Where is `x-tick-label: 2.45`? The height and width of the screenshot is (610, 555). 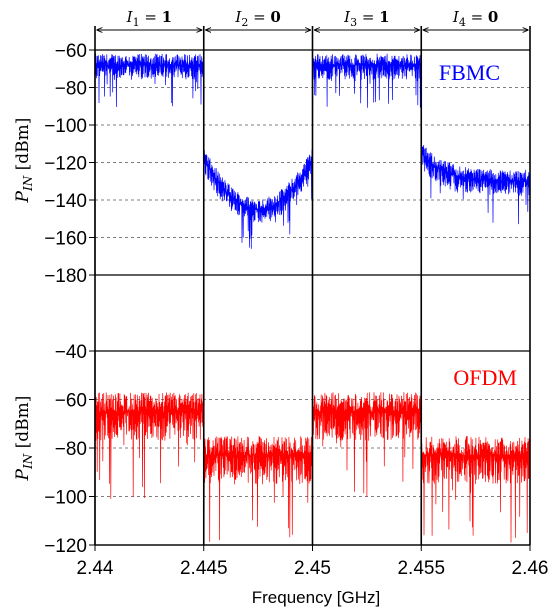 x-tick-label: 2.45 is located at coordinates (312, 568).